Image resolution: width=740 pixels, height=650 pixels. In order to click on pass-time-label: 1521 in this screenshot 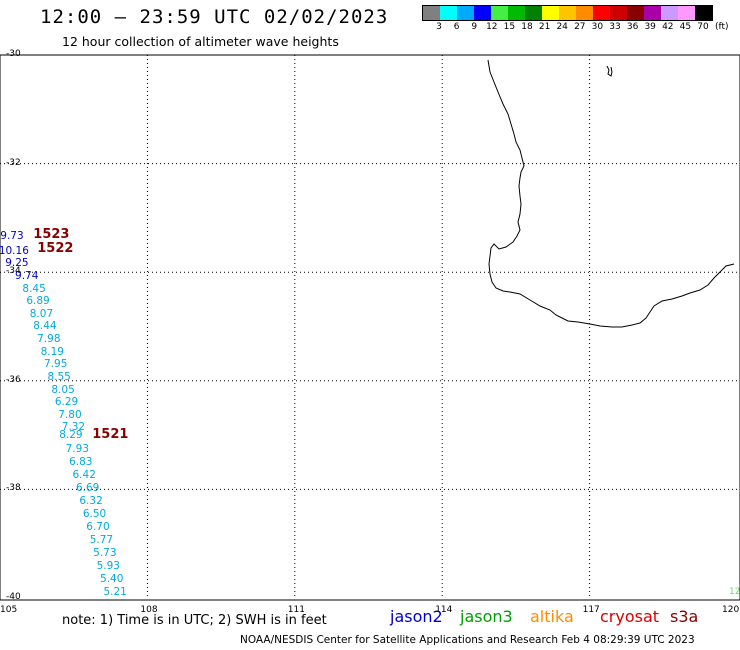, I will do `click(110, 434)`.